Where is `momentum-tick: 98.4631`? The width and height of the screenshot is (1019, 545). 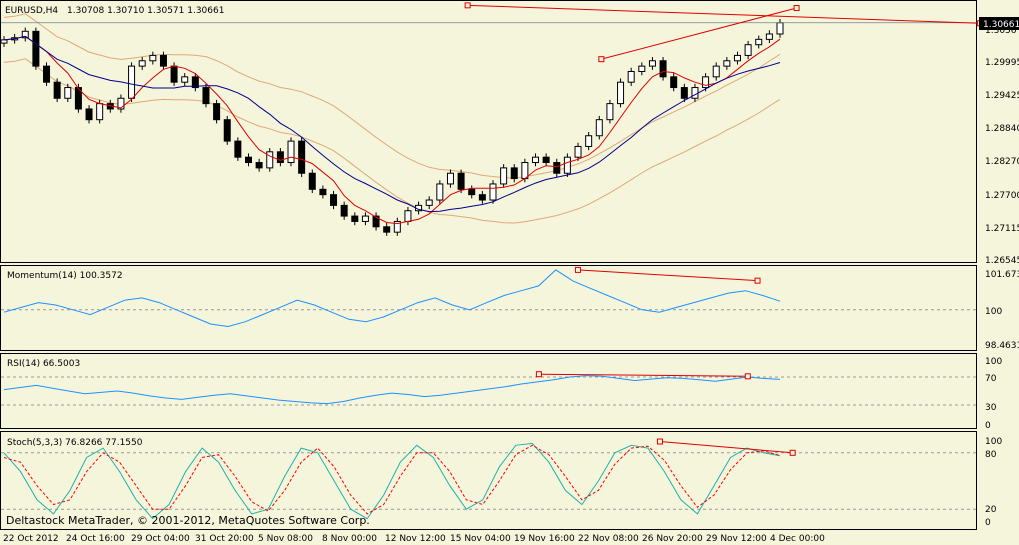 momentum-tick: 98.4631 is located at coordinates (1002, 346).